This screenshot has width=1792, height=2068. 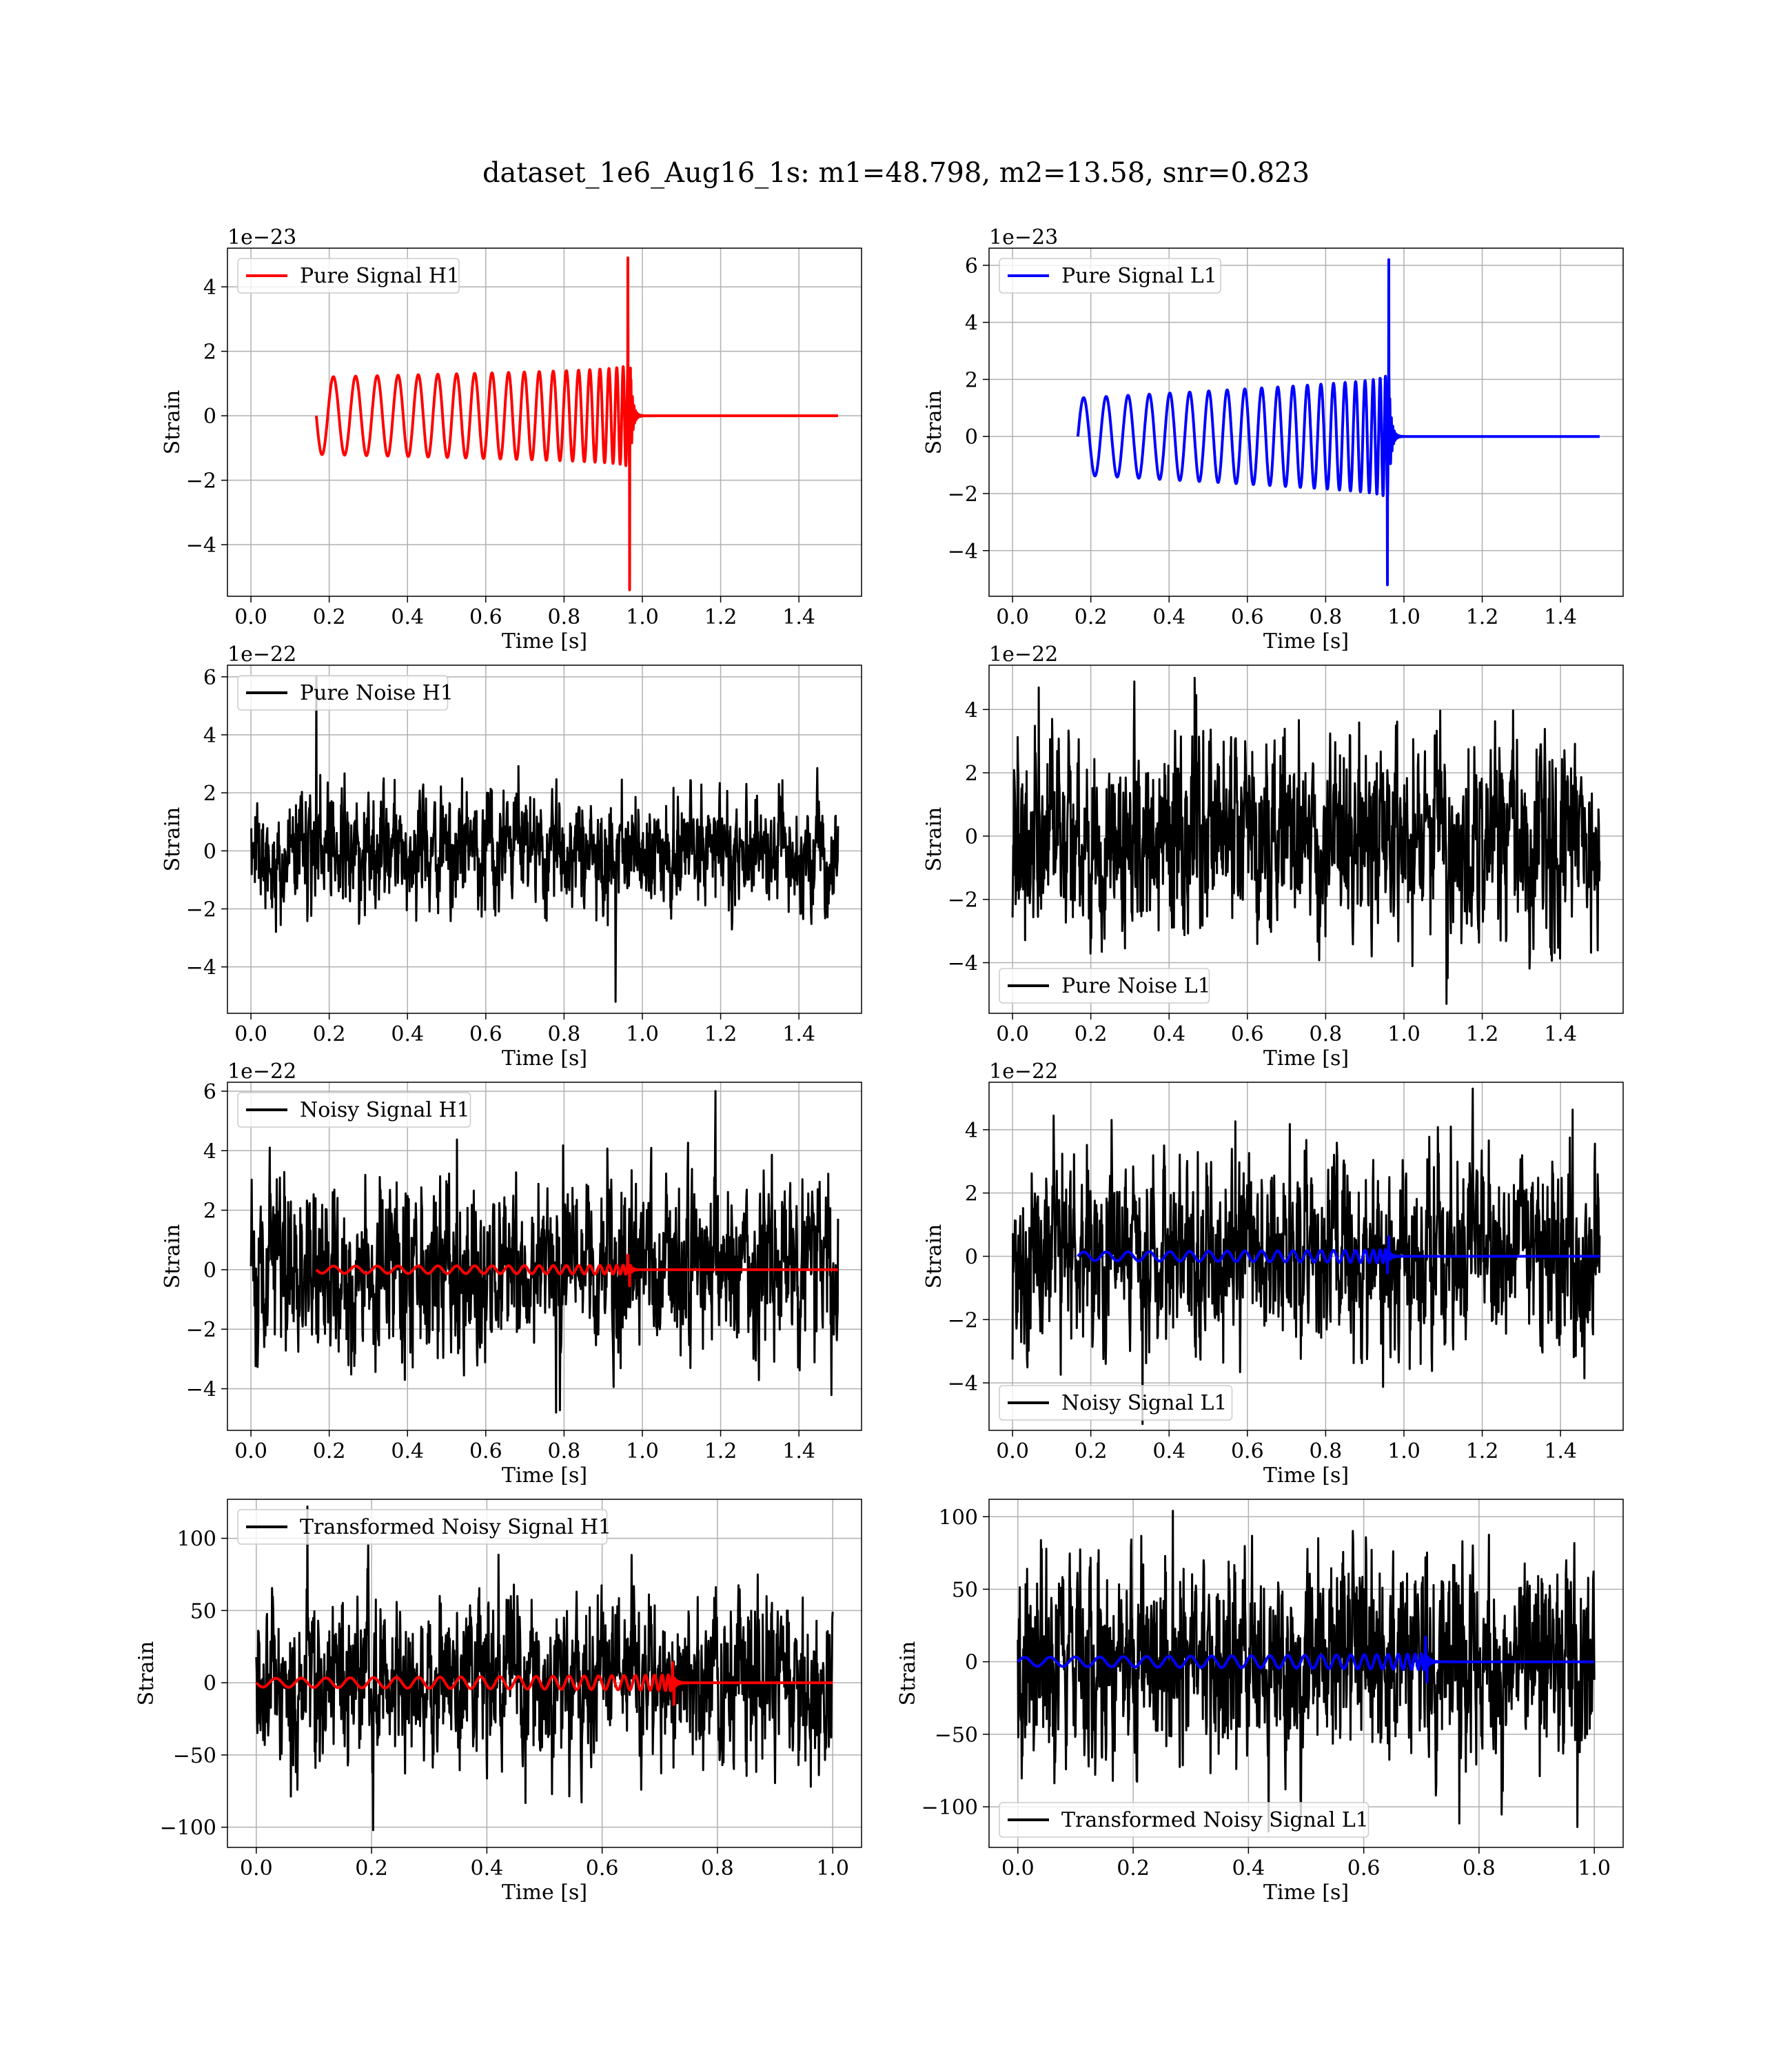 I want to click on legend-label: Noisy Signal L1, so click(x=1144, y=1403).